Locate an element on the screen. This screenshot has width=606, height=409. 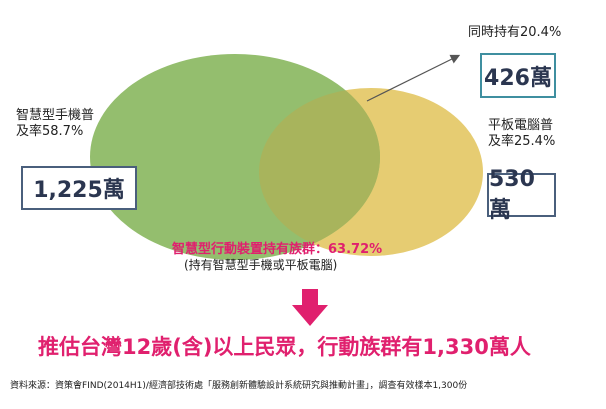
tablet-label-line1: 平板電腦普 is located at coordinates (521, 125).